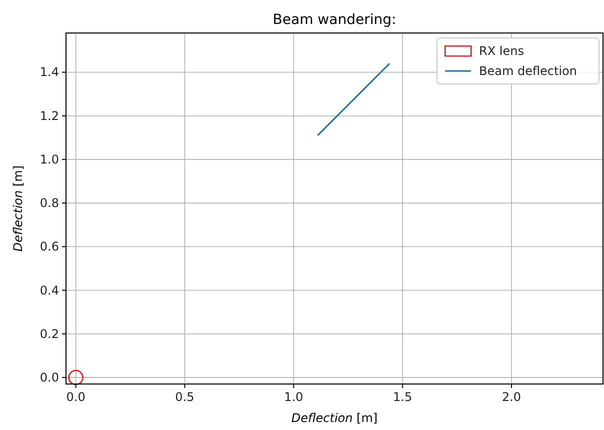 Image resolution: width=604 pixels, height=430 pixels. I want to click on y-axis-title: Deflection [m], so click(18, 208).